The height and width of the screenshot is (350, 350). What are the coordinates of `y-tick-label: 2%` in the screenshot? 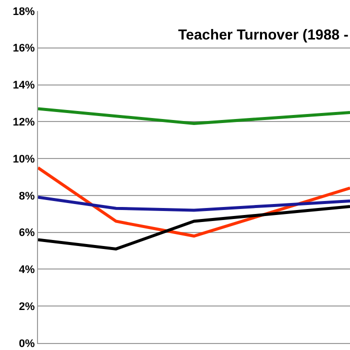 It's located at (27, 306).